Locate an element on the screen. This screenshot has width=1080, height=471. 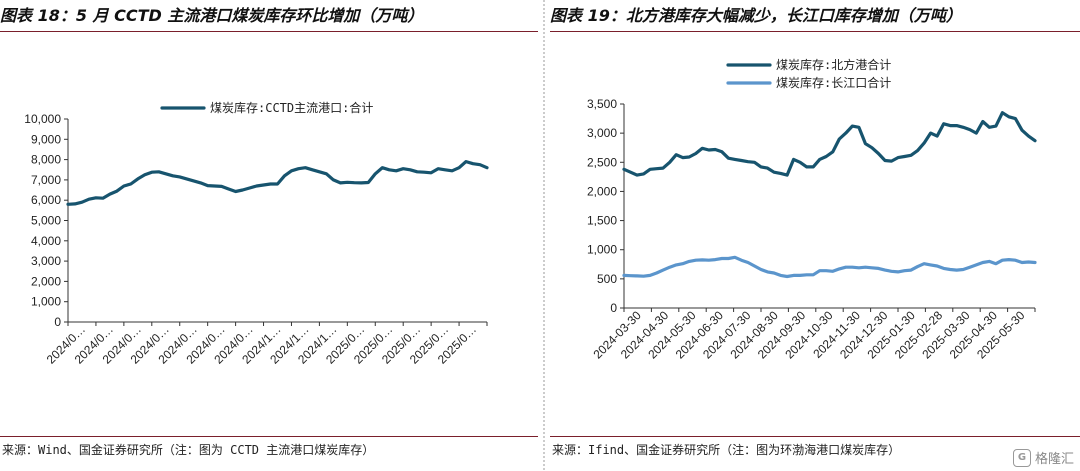
source-note-left: 来源：Wind、国金证券研究所（注：图为 CCTD 主流港口煤炭库存） is located at coordinates (188, 450).